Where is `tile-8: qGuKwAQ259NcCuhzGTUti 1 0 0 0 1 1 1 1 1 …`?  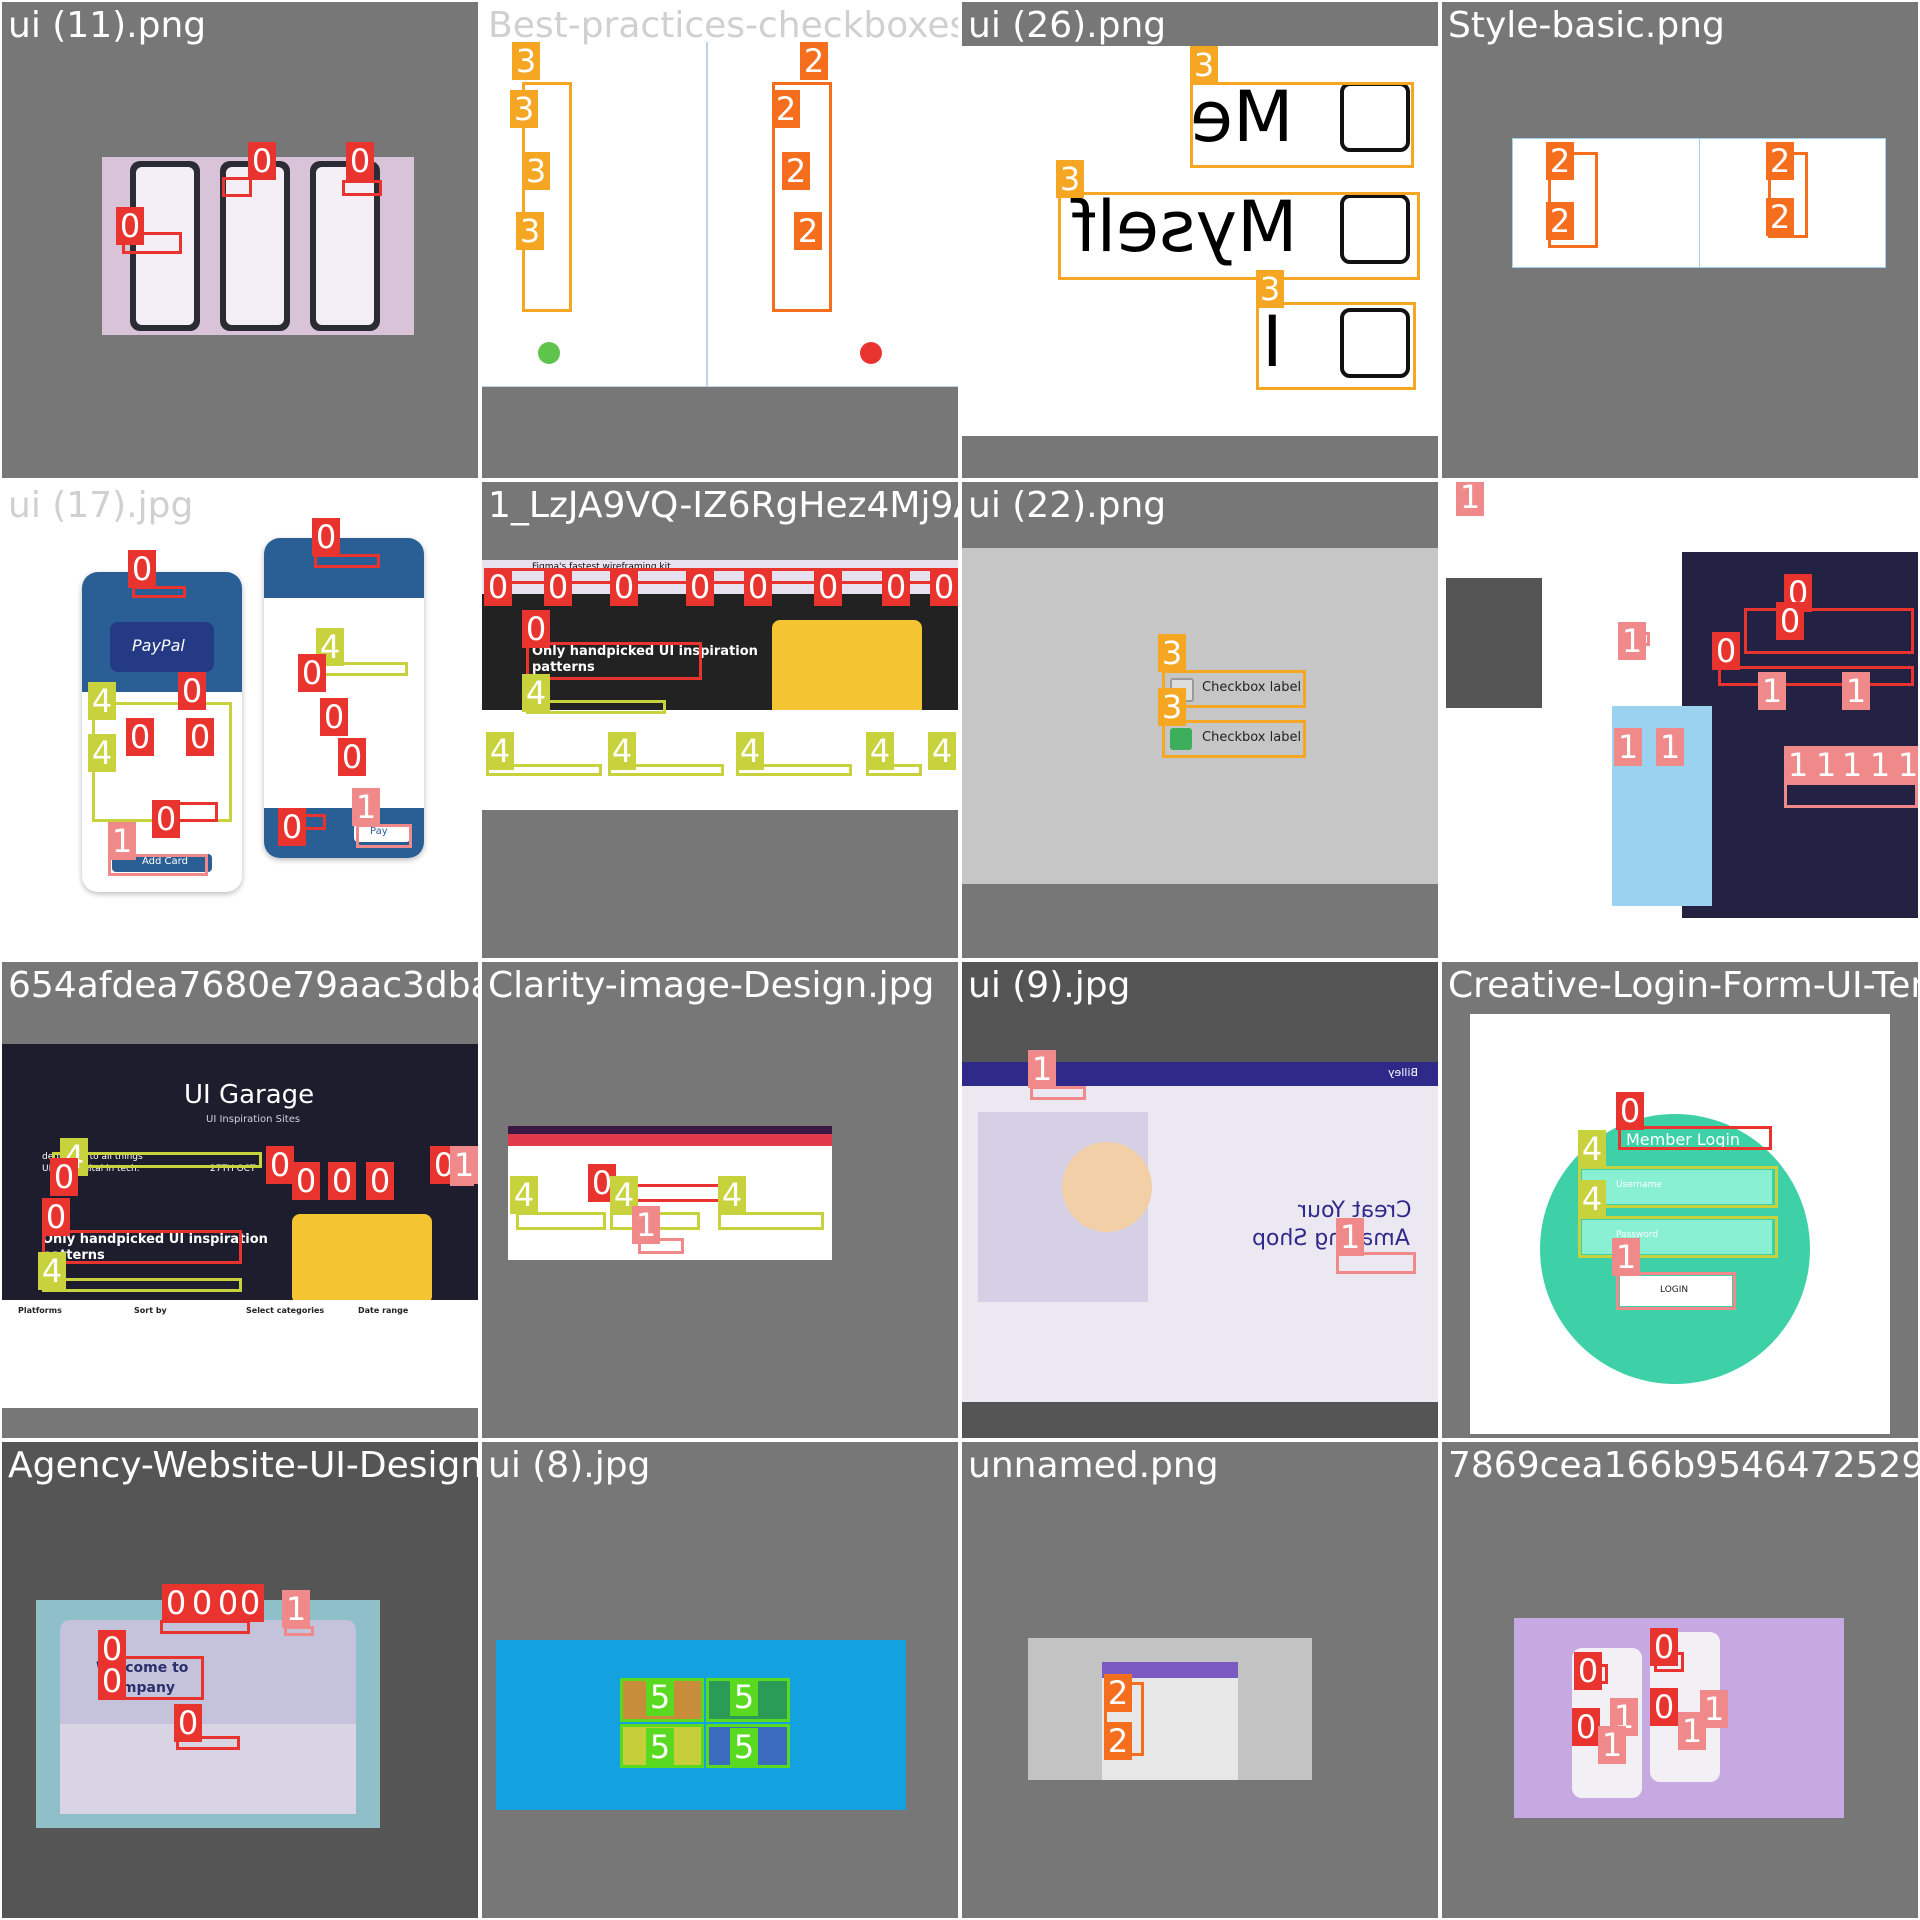 tile-8: qGuKwAQ259NcCuhzGTUti 1 0 0 0 1 1 1 1 1 … is located at coordinates (1680, 720).